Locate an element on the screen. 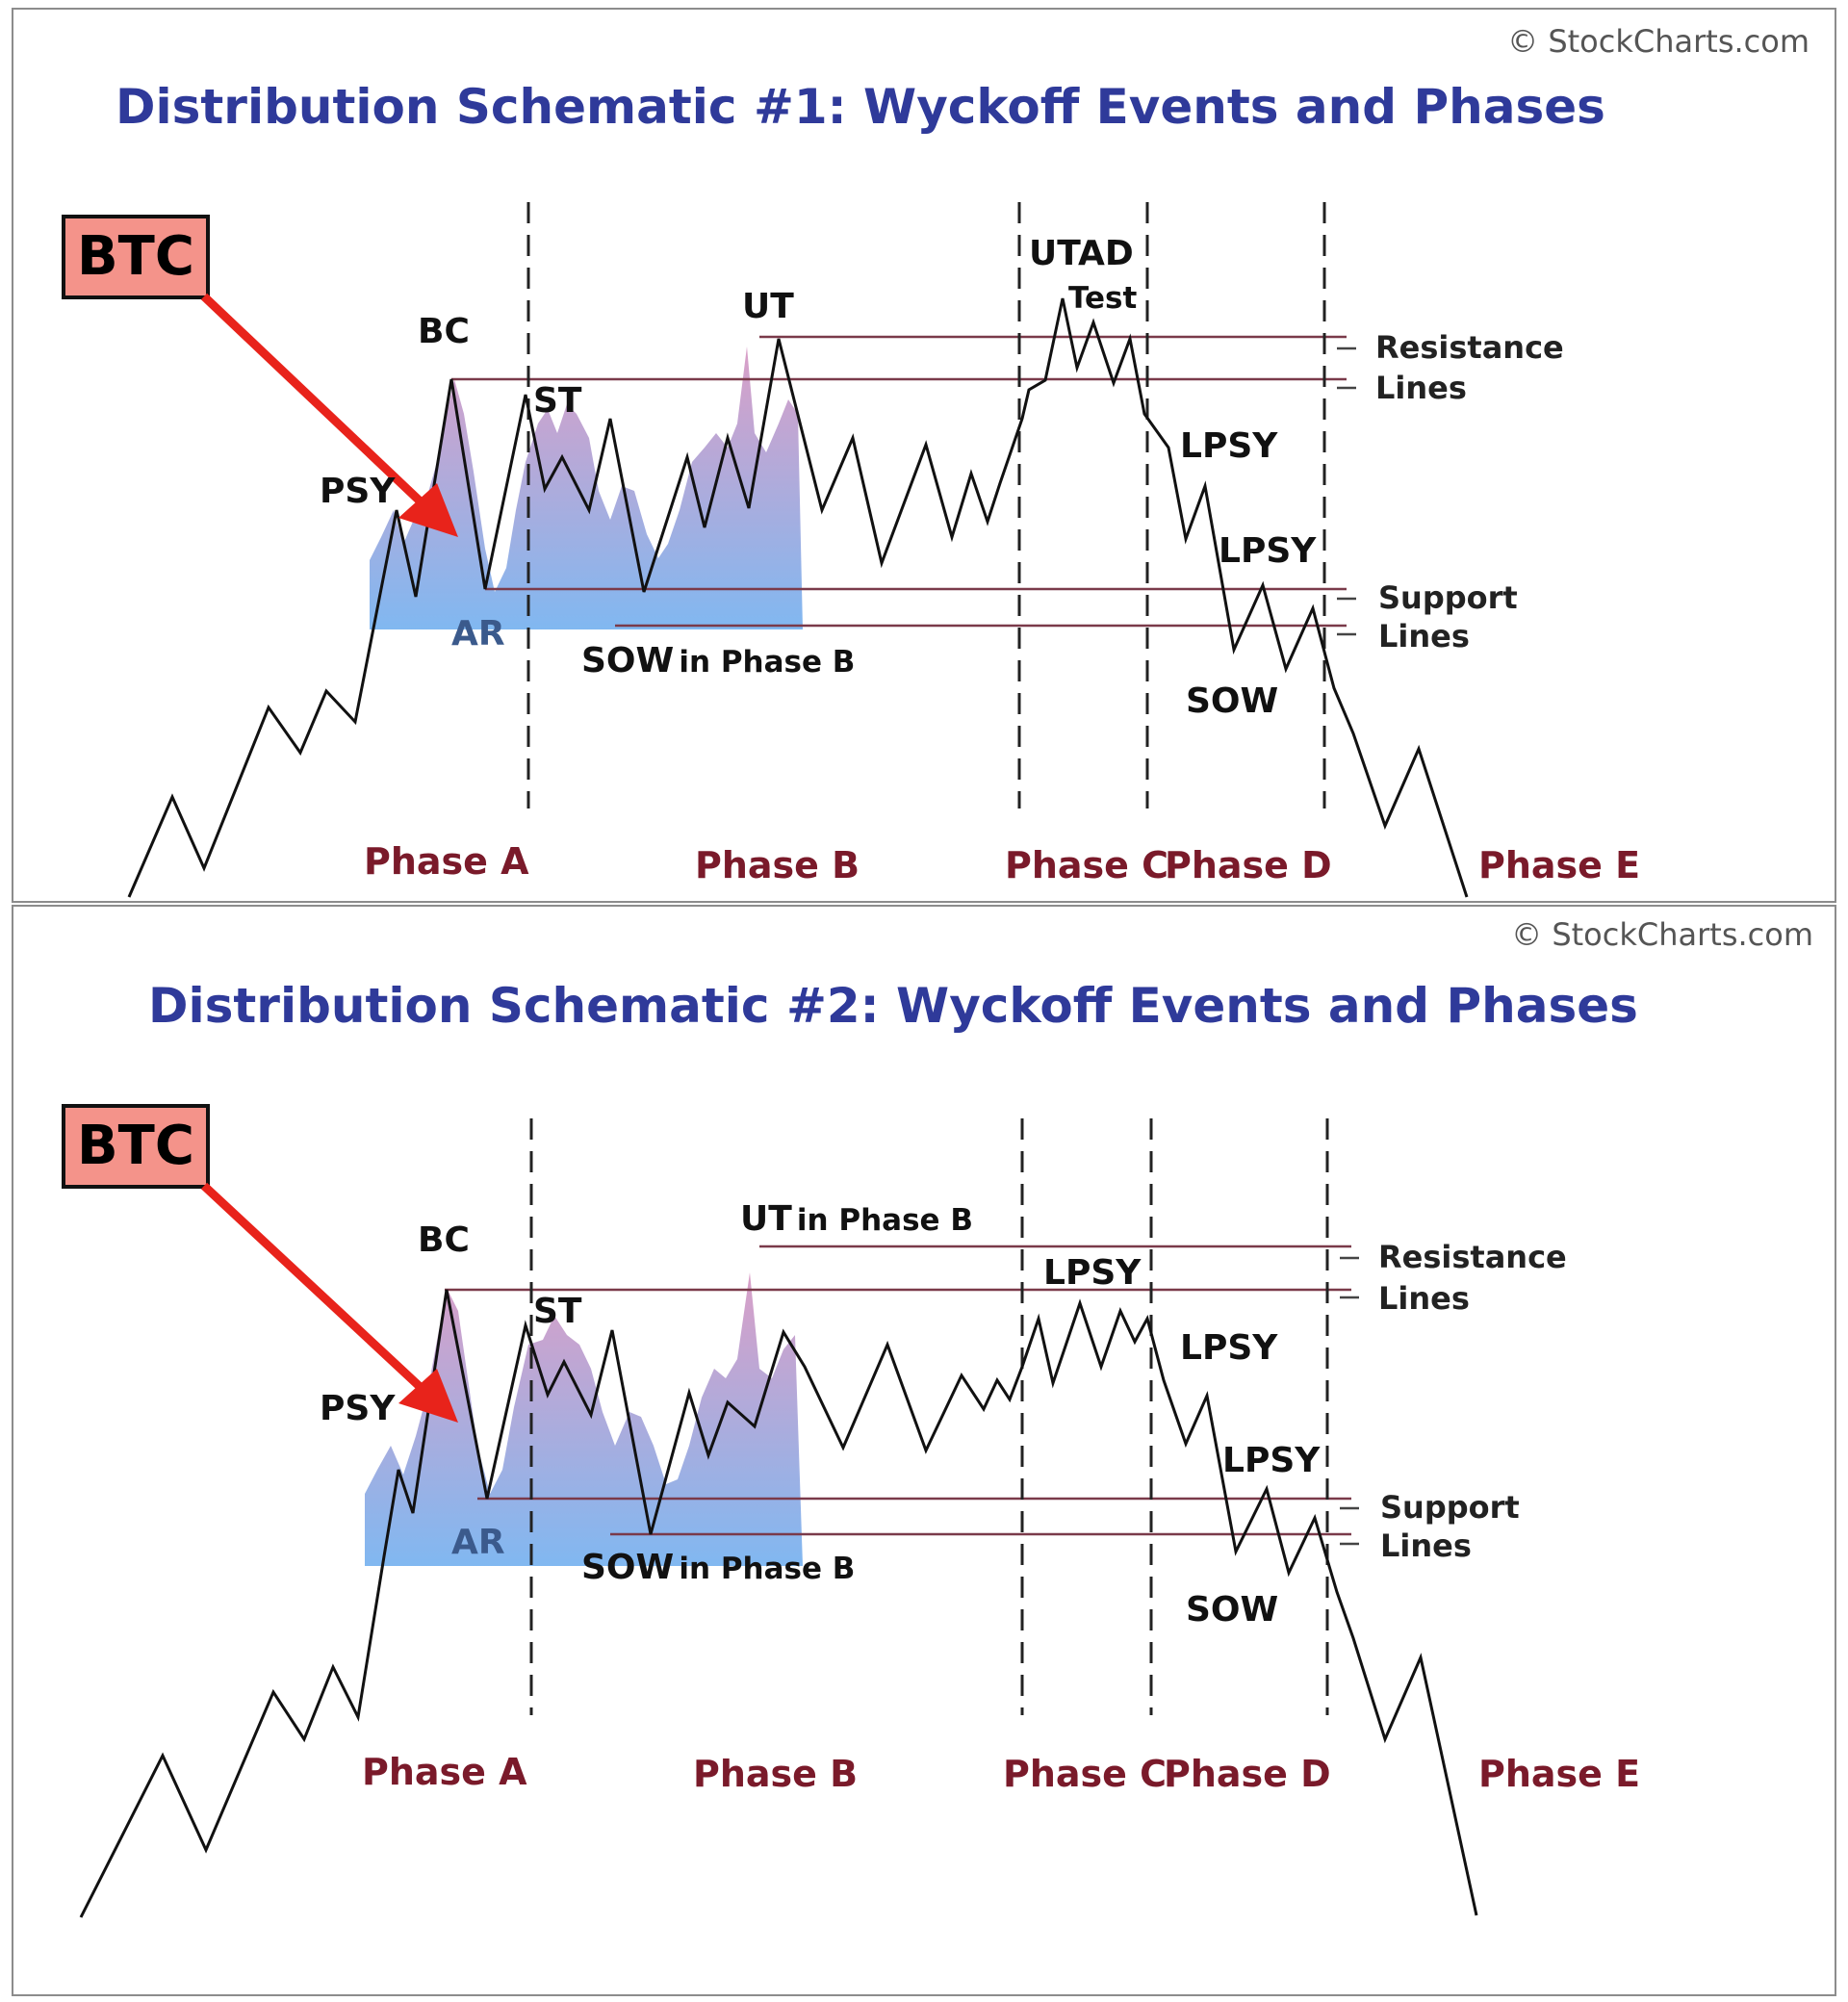  event-lpsy-phase-c: LPSY is located at coordinates (1092, 1273).